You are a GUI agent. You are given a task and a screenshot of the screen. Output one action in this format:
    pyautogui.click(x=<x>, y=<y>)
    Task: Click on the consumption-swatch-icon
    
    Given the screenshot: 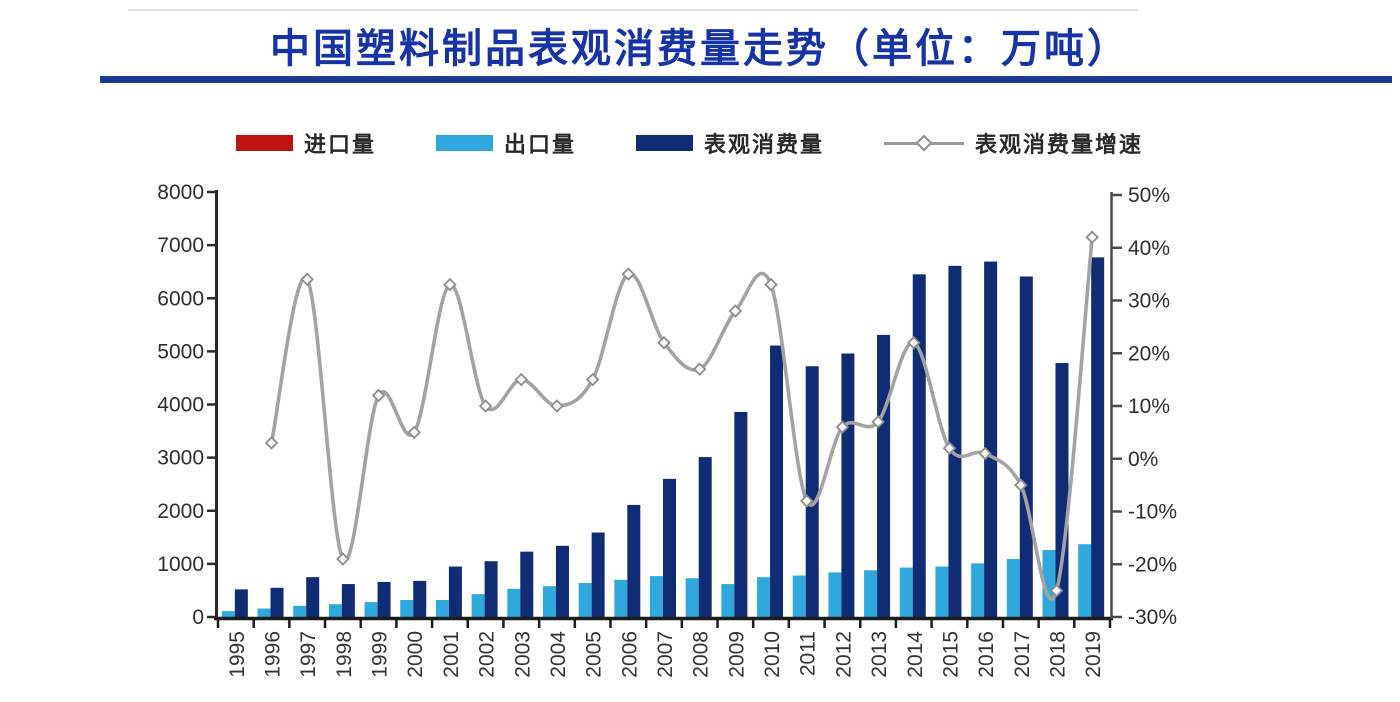 What is the action you would take?
    pyautogui.click(x=665, y=143)
    